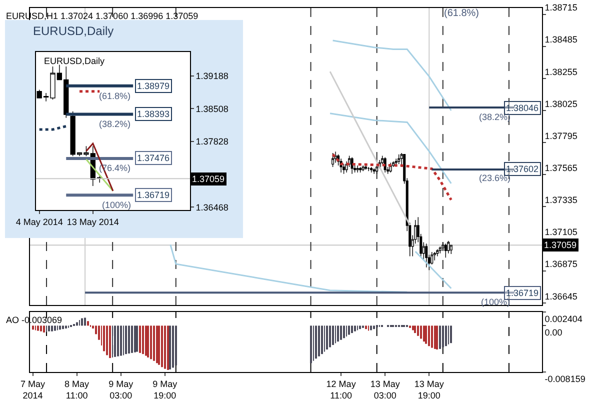  What do you see at coordinates (39, 221) in the screenshot?
I see `x-tick-label: 4 May 2014` at bounding box center [39, 221].